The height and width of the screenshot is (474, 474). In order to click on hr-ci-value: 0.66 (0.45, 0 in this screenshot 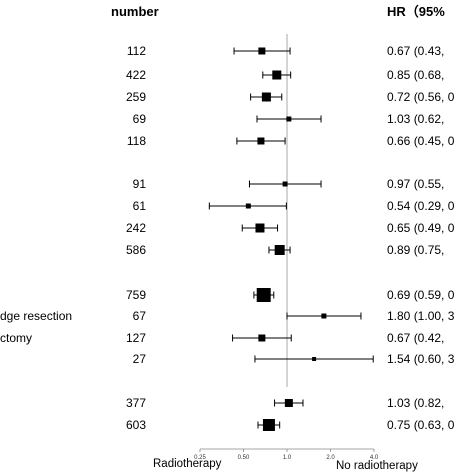, I will do `click(421, 141)`.